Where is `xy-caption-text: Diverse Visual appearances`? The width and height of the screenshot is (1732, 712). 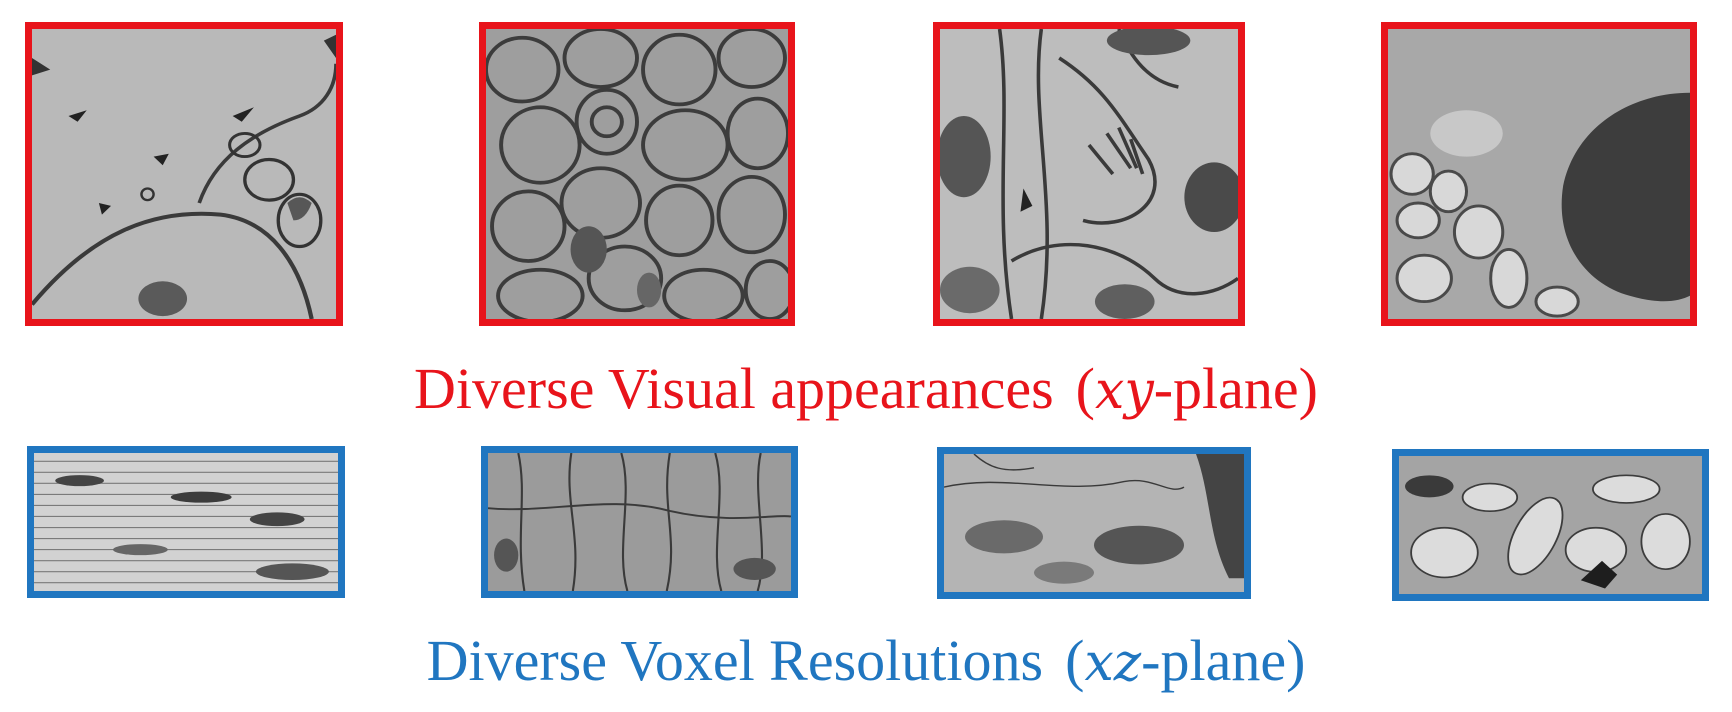
xy-caption-text: Diverse Visual appearances is located at coordinates (734, 388).